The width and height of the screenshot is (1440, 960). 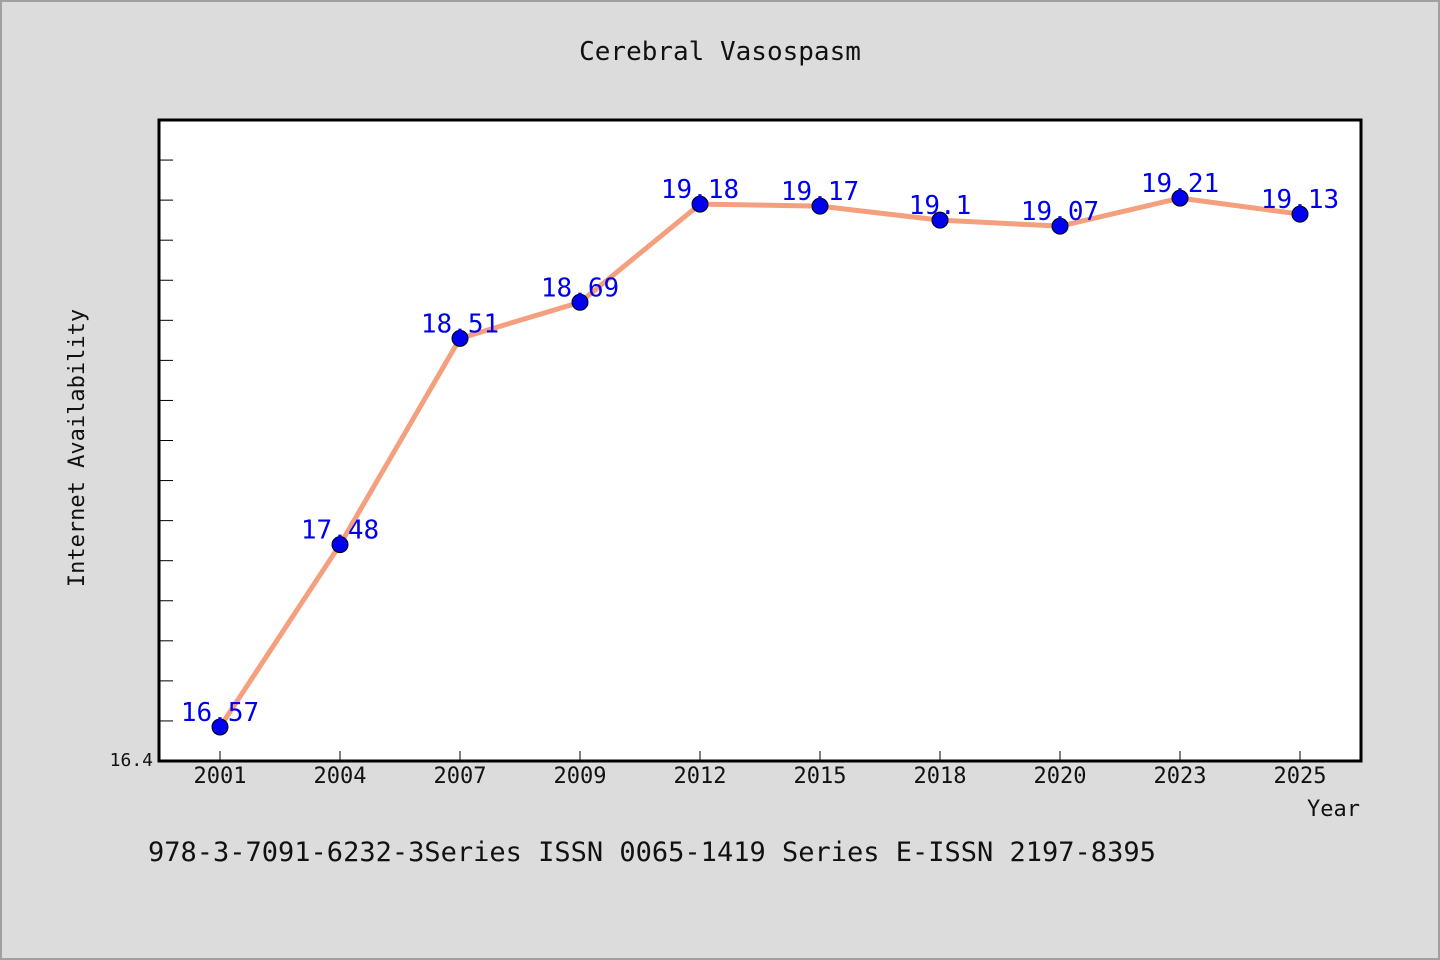 I want to click on x-tick-label: 2018, so click(x=940, y=776).